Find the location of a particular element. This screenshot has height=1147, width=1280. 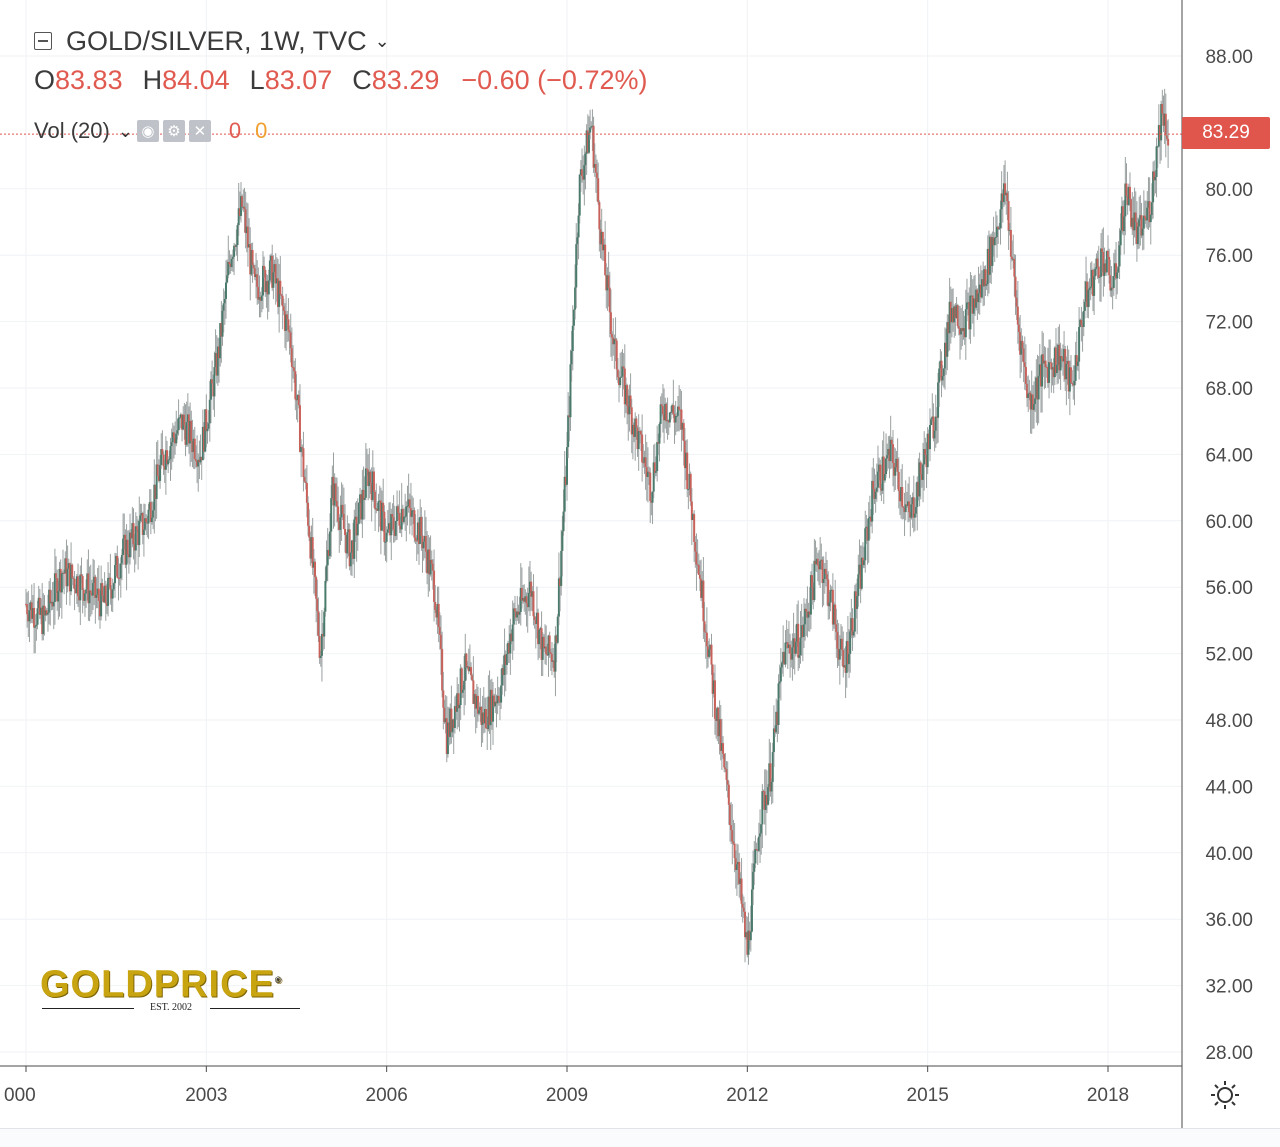

eye-icon: ◉ is located at coordinates (147, 131).